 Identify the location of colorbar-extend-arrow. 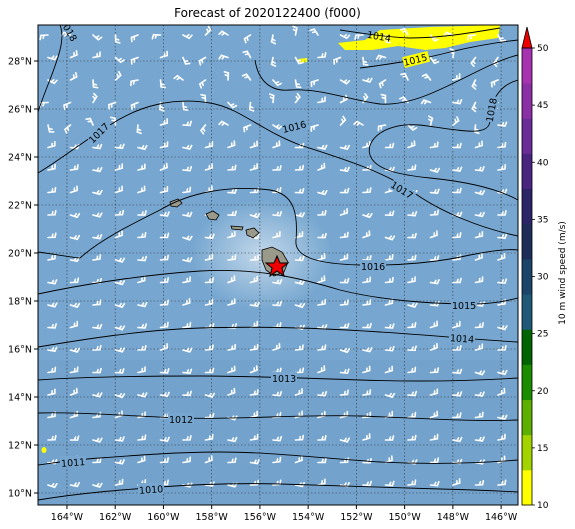
(527, 37).